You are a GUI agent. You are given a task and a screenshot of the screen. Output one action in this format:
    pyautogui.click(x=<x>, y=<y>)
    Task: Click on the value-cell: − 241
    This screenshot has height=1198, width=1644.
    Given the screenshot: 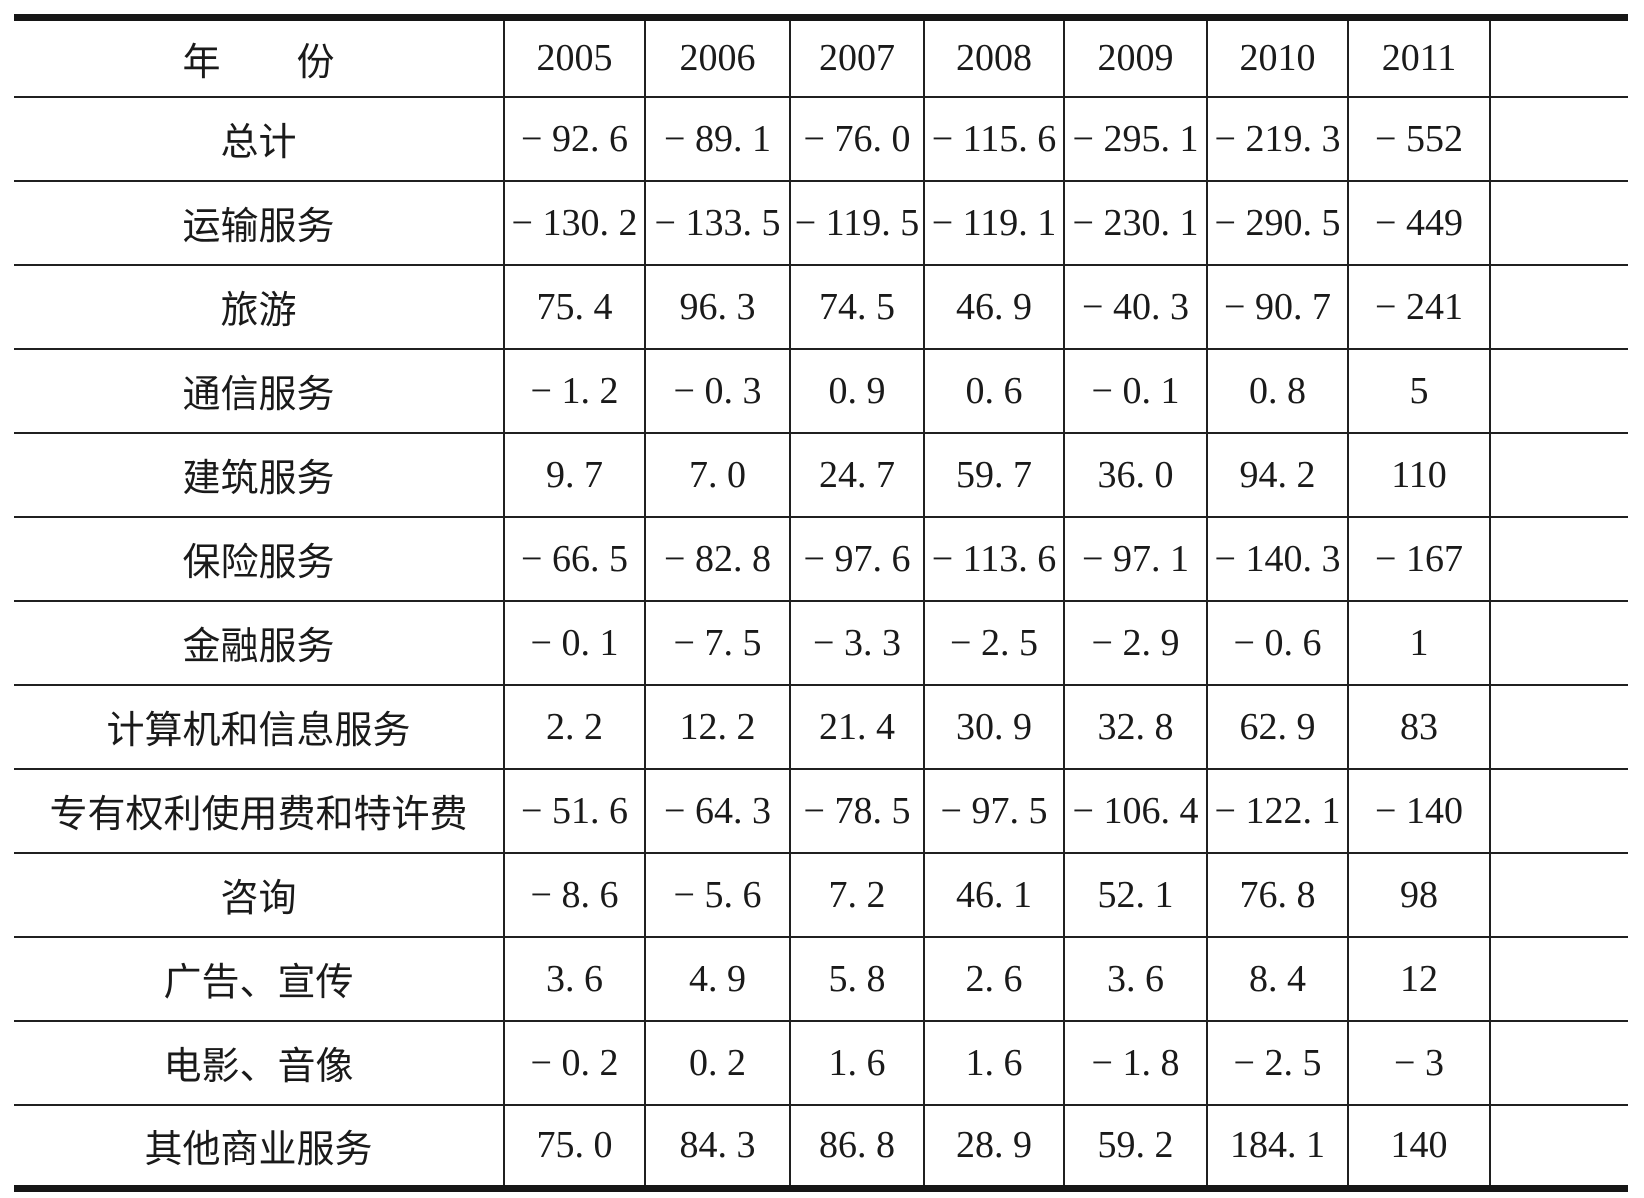 What is the action you would take?
    pyautogui.click(x=1419, y=306)
    